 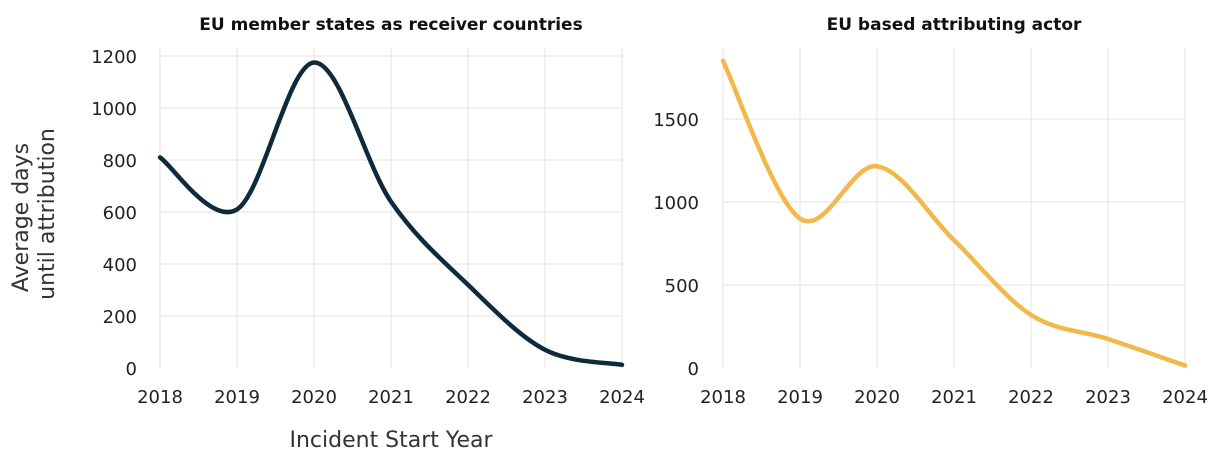 I want to click on chart-right-xticks: 2018 2019 2020 2021 2022 2023 2024, so click(x=954, y=397).